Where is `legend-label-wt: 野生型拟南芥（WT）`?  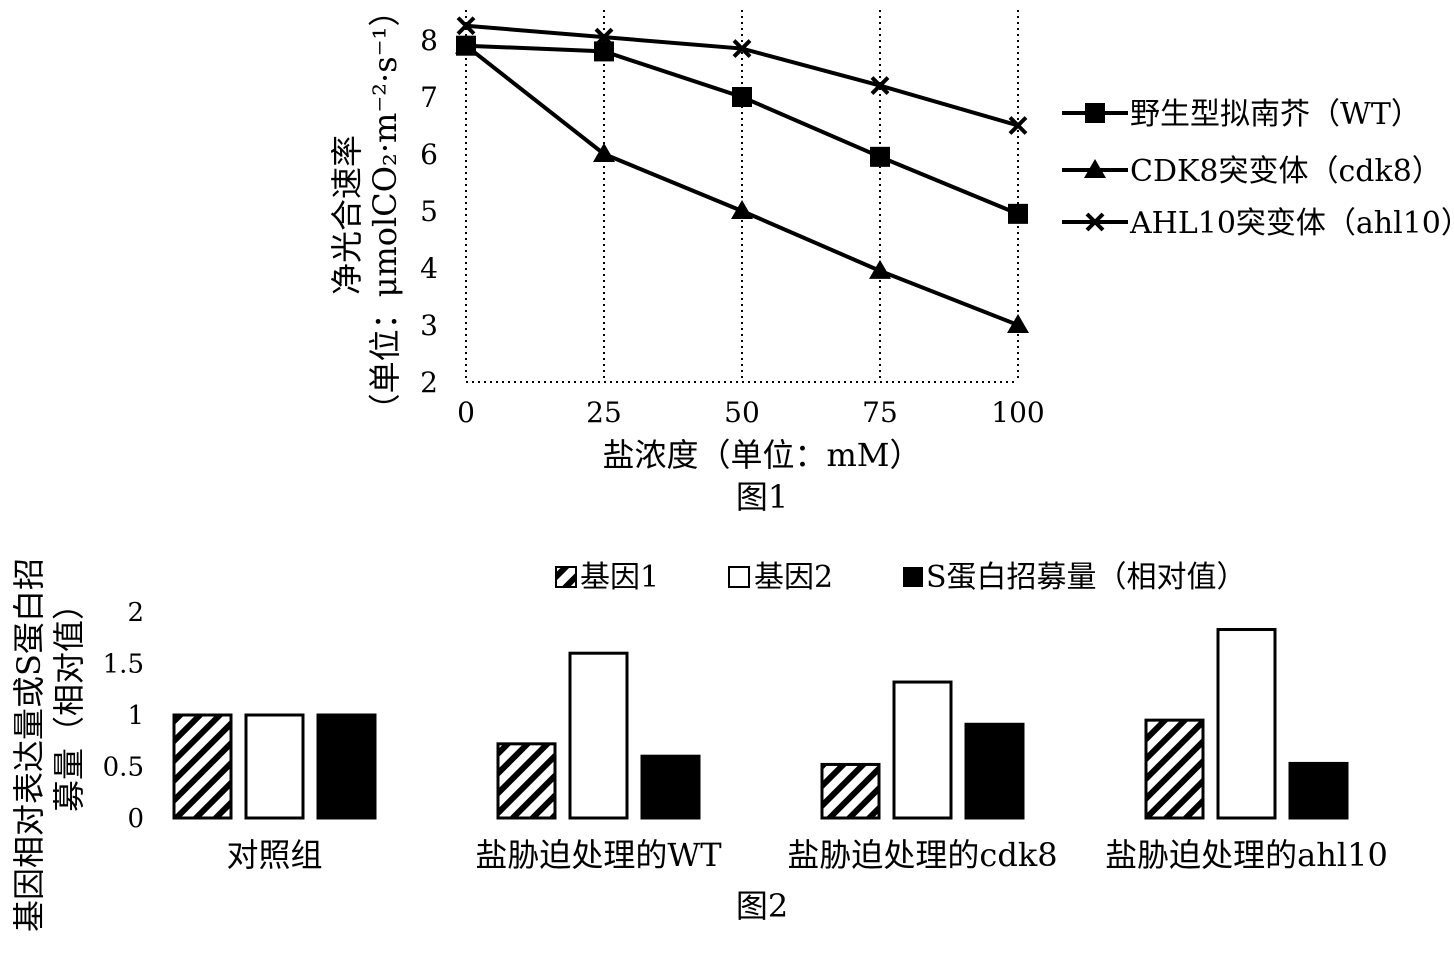
legend-label-wt: 野生型拟南芥（WT） is located at coordinates (1275, 114).